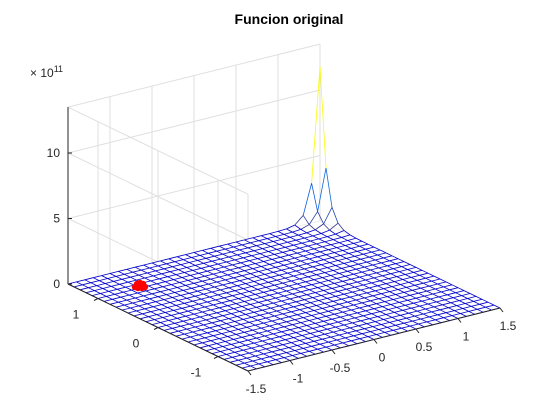  I want to click on x-tick-label: -1.5, so click(256, 389).